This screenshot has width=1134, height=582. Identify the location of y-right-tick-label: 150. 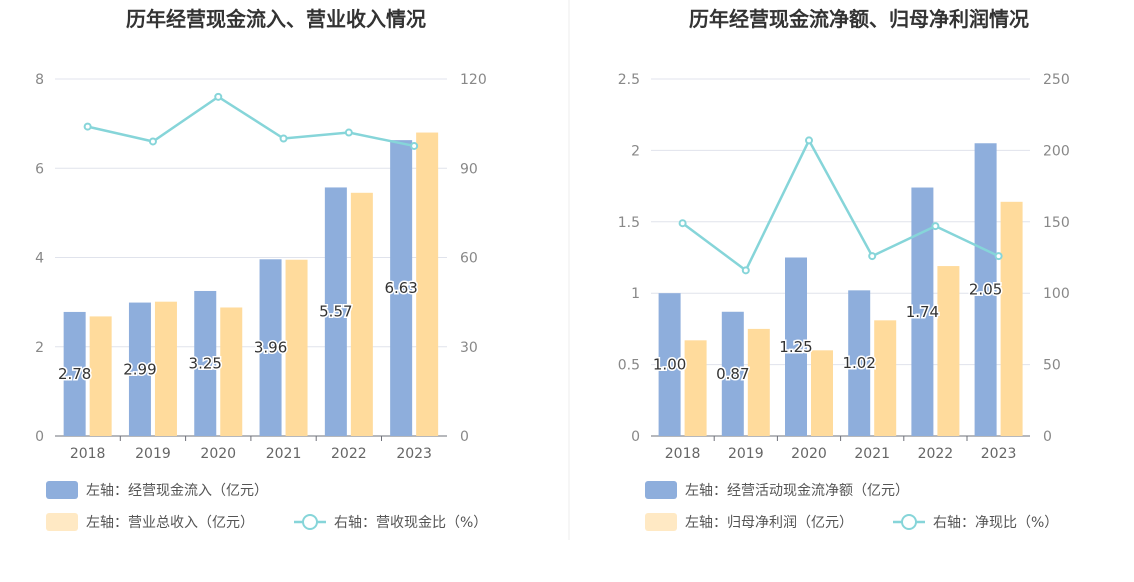
(1056, 223).